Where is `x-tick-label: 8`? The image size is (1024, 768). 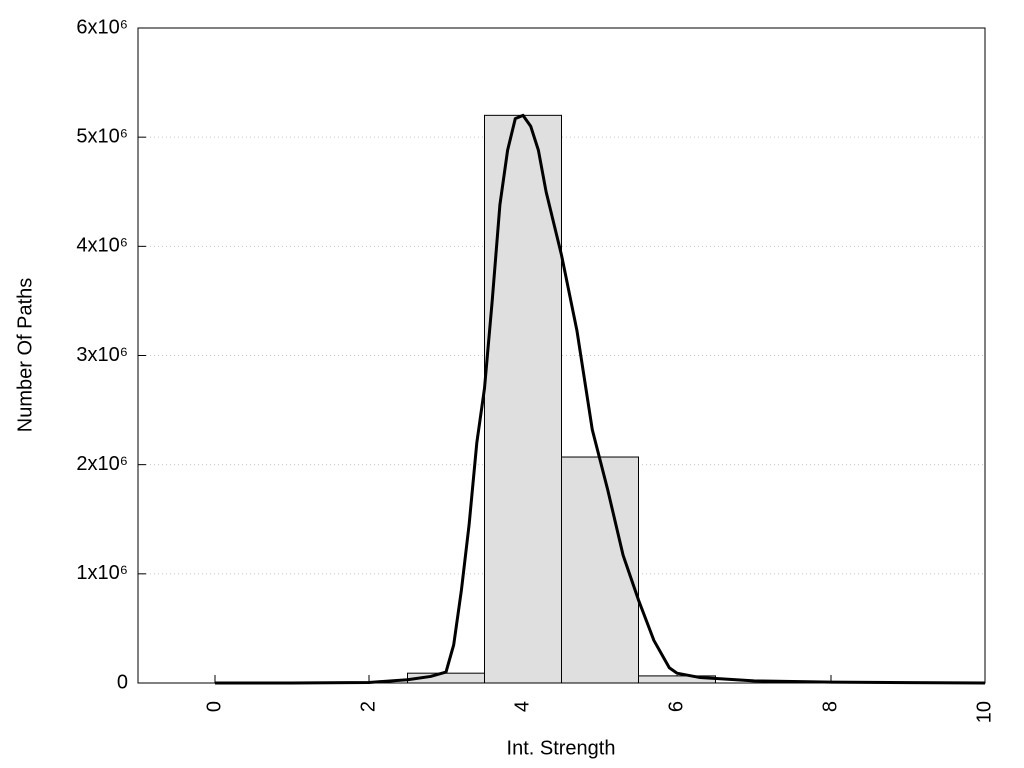 x-tick-label: 8 is located at coordinates (830, 706).